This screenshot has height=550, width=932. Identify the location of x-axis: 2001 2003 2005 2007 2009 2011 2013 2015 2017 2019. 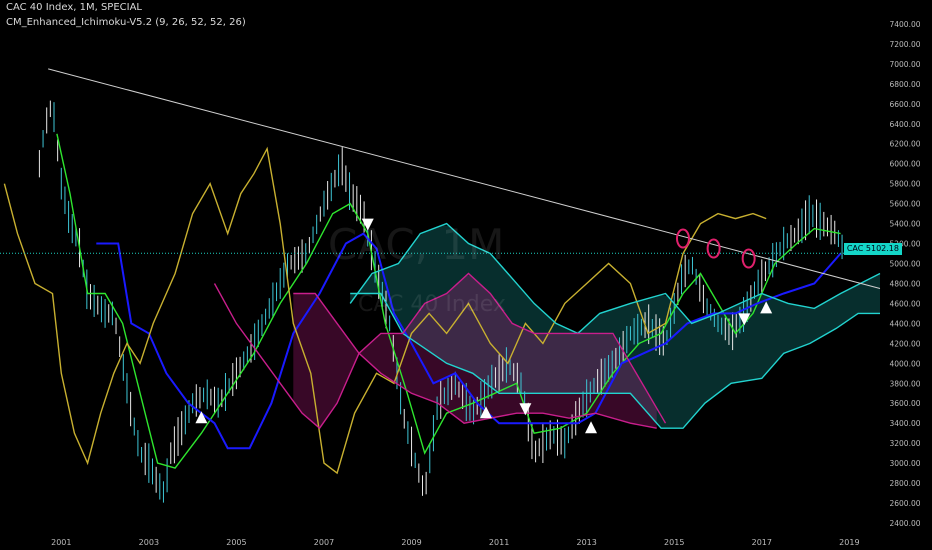
(455, 542).